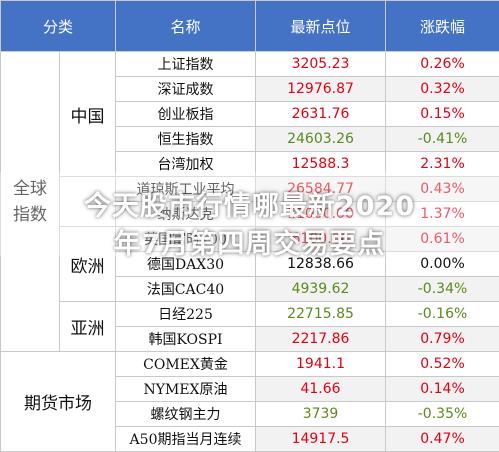 The width and height of the screenshot is (499, 452). I want to click on row-change: -0.35%, so click(442, 414).